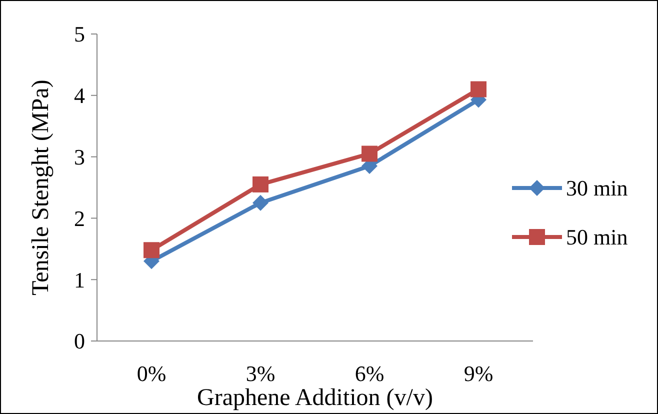 The height and width of the screenshot is (414, 658). What do you see at coordinates (79, 341) in the screenshot?
I see `y-tick-label: 0` at bounding box center [79, 341].